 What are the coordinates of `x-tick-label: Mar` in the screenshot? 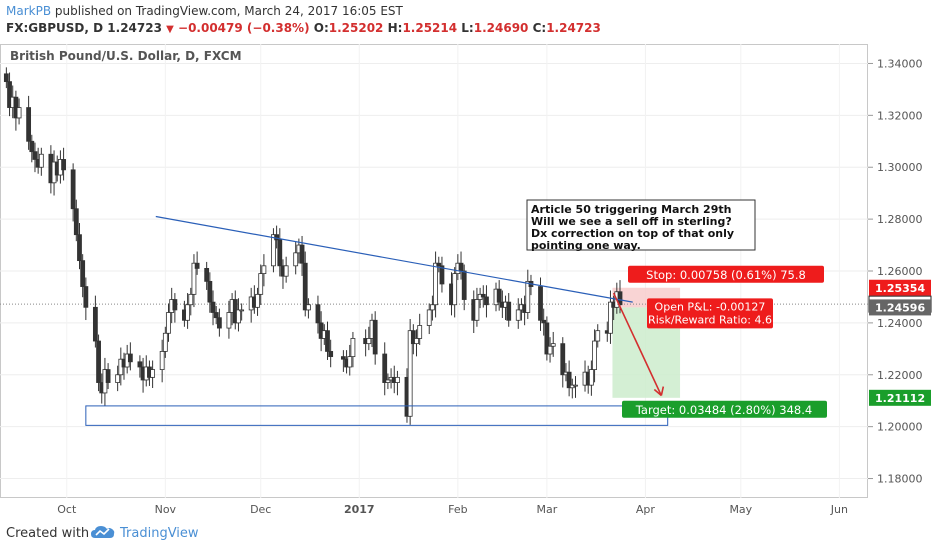 It's located at (546, 509).